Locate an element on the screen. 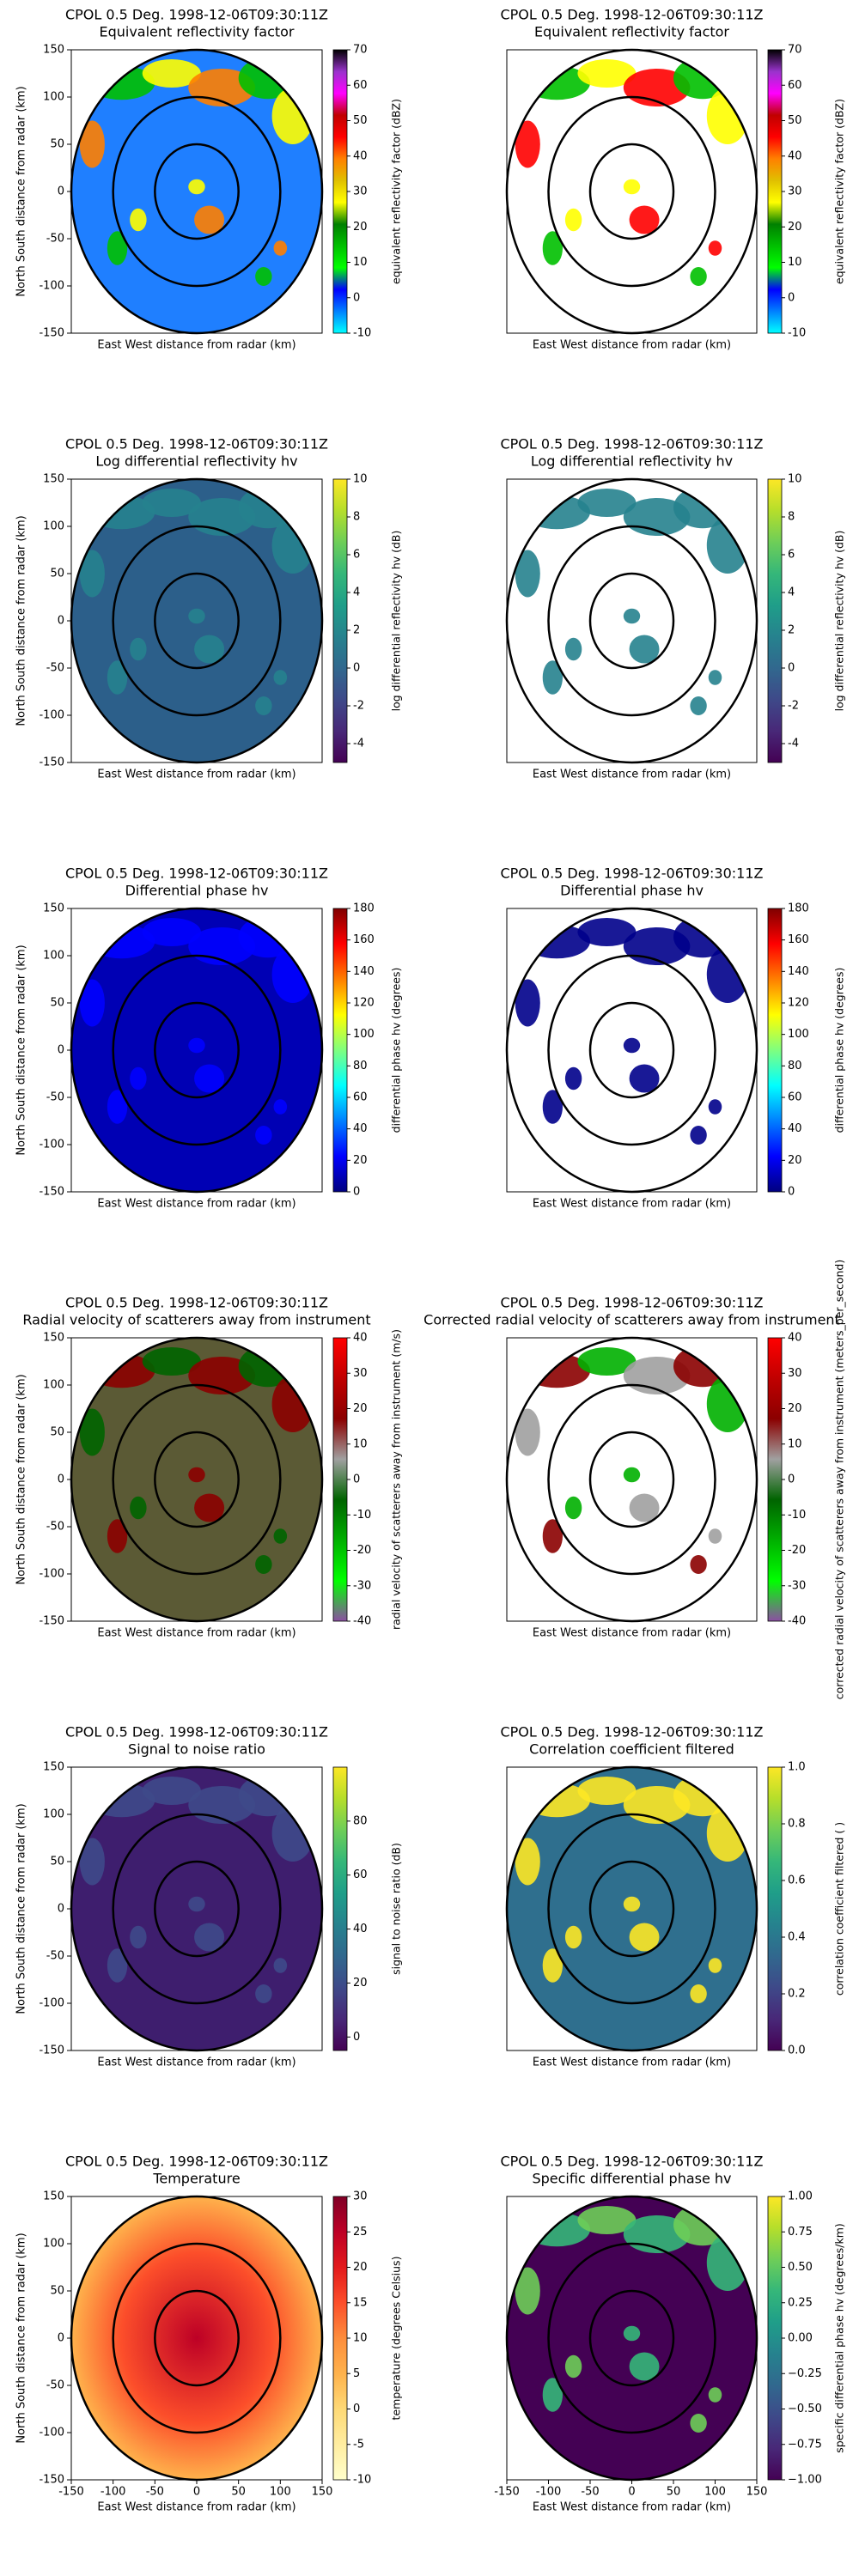  x-tick-label: 100 is located at coordinates (715, 2492).